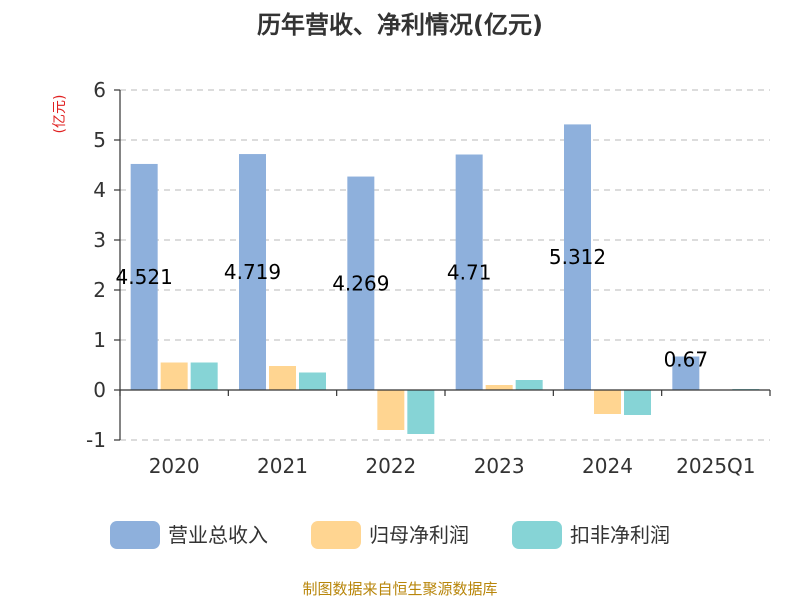  What do you see at coordinates (399, 589) in the screenshot?
I see `source-note: 制图数据来自恒生聚源数据库` at bounding box center [399, 589].